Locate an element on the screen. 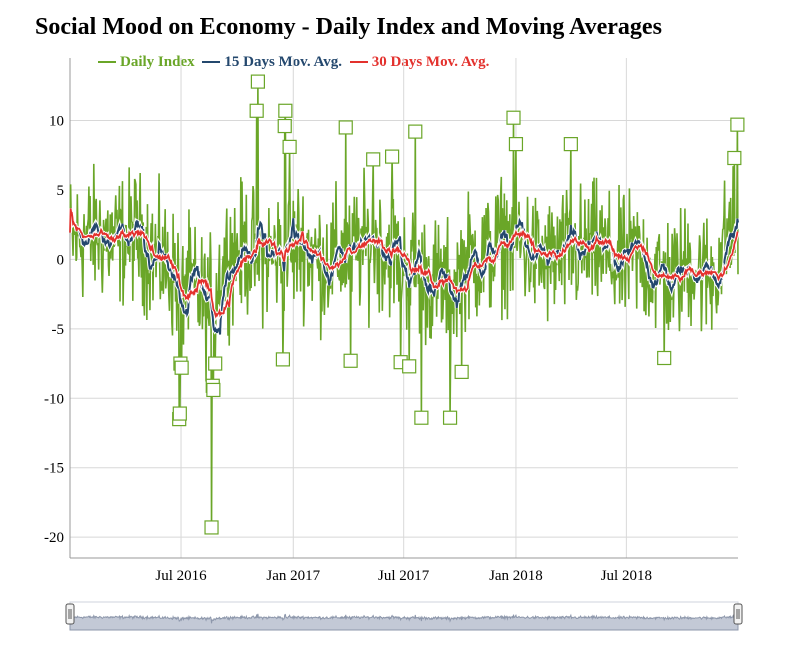 The image size is (806, 663). navigator is located at coordinates (404, 616).